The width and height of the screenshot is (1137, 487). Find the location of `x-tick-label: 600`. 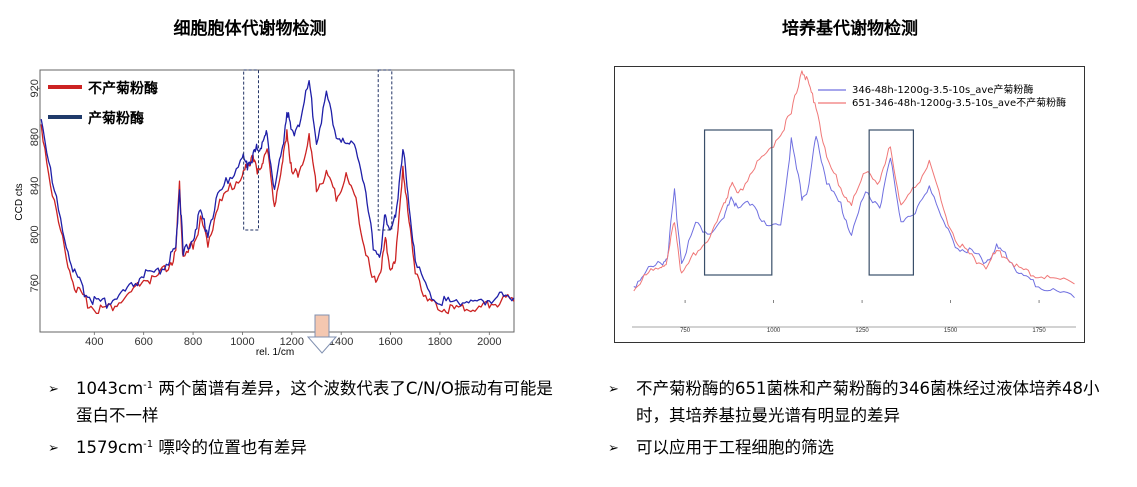

x-tick-label: 600 is located at coordinates (144, 342).